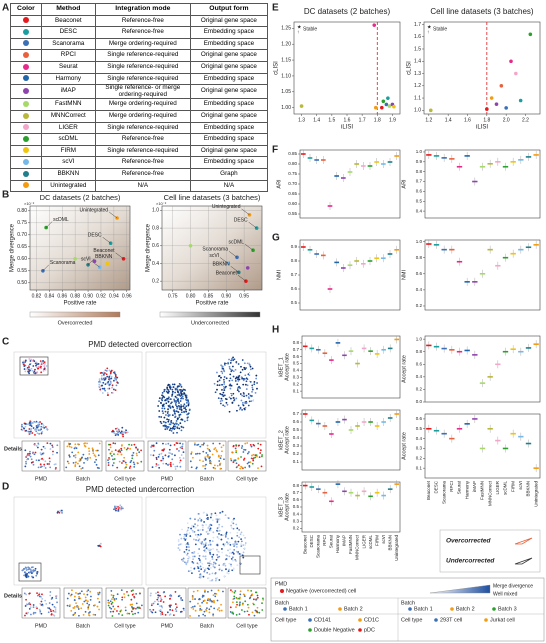  I want to click on y-tick-label: 0.6, so click(419, 363).